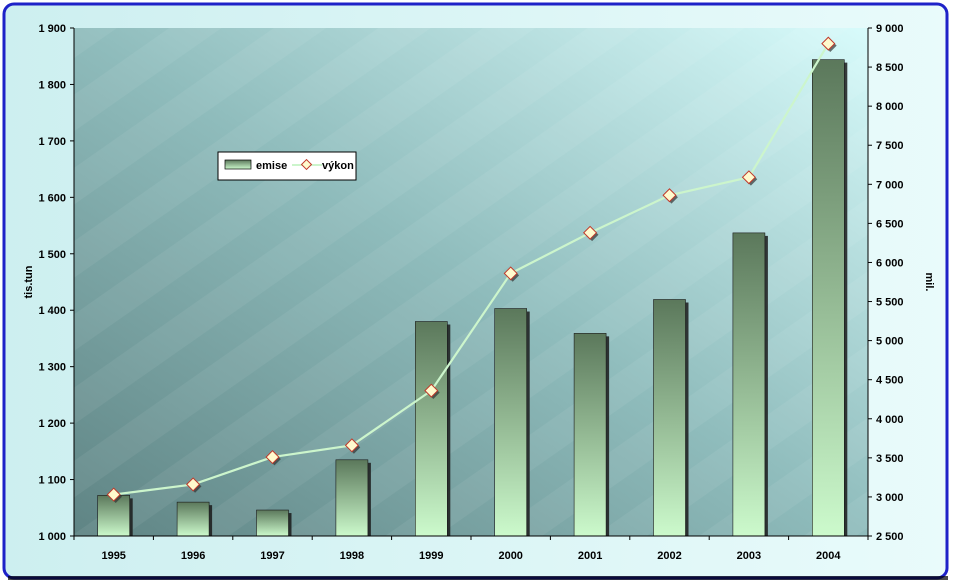  Describe the element at coordinates (272, 556) in the screenshot. I see `x-tick-label: 1997` at that location.